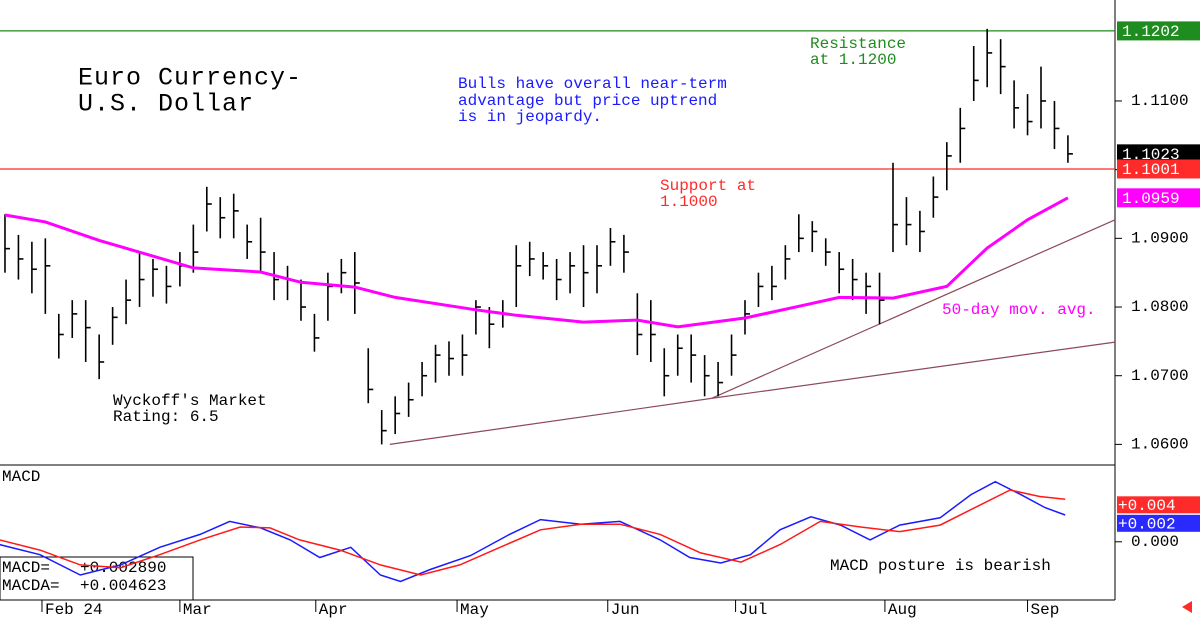 The width and height of the screenshot is (1200, 620). I want to click on x-tick-label: Aug, so click(902, 610).